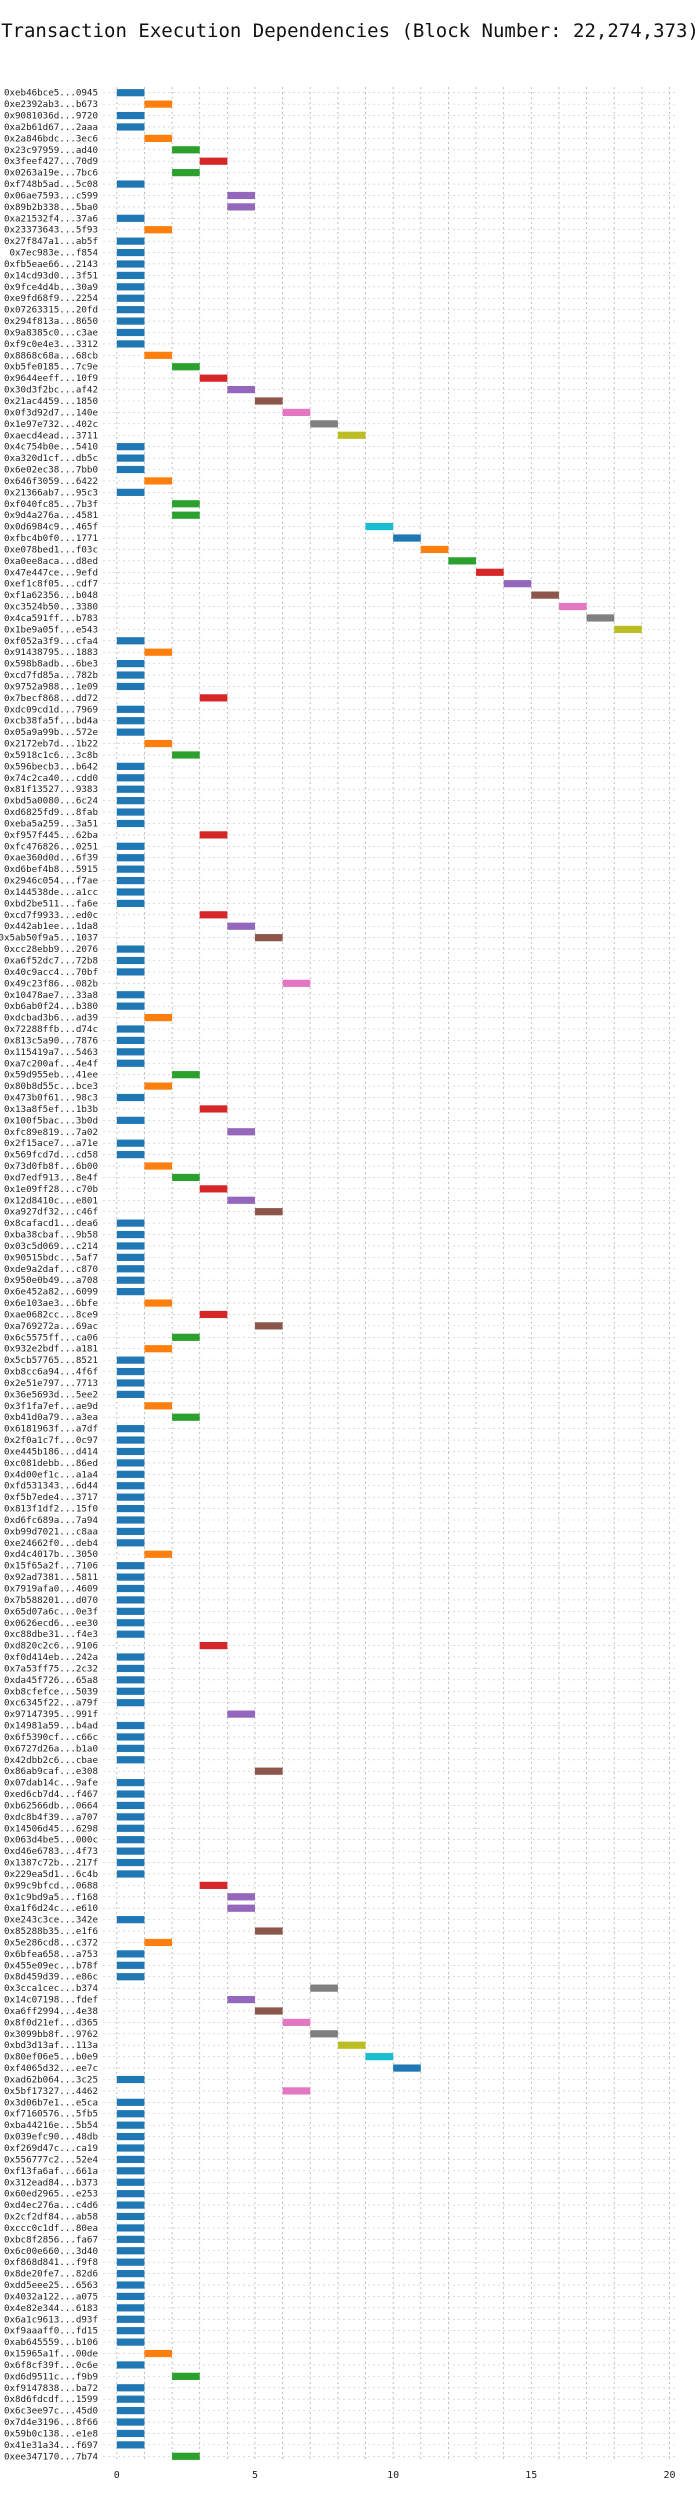  I want to click on y-tick-label: 0xb62566db...0664, so click(51, 1805).